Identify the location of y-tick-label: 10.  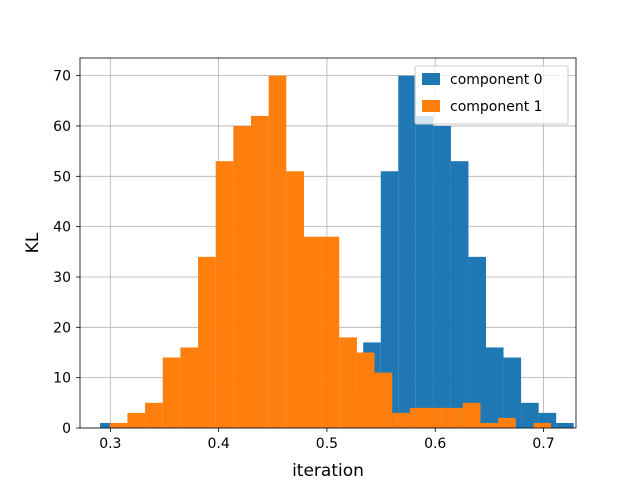
(62, 379).